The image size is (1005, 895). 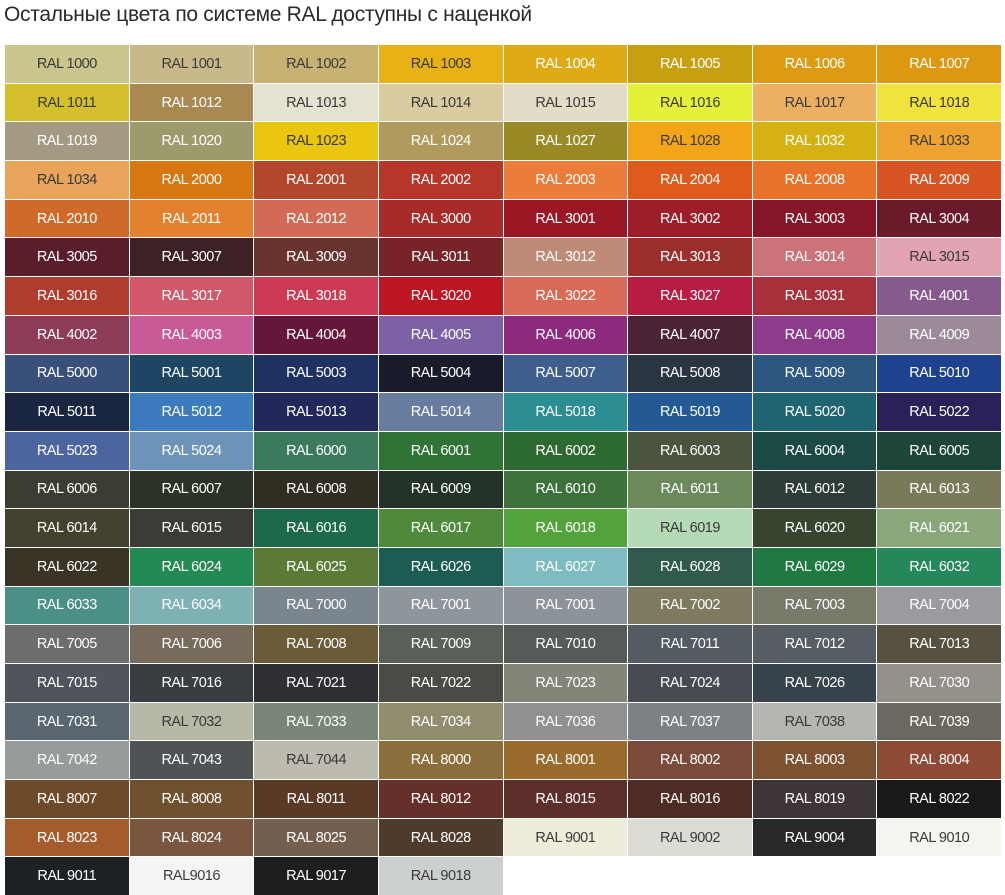 I want to click on color-swatch-ral8025: RAL 8025, so click(x=316, y=837).